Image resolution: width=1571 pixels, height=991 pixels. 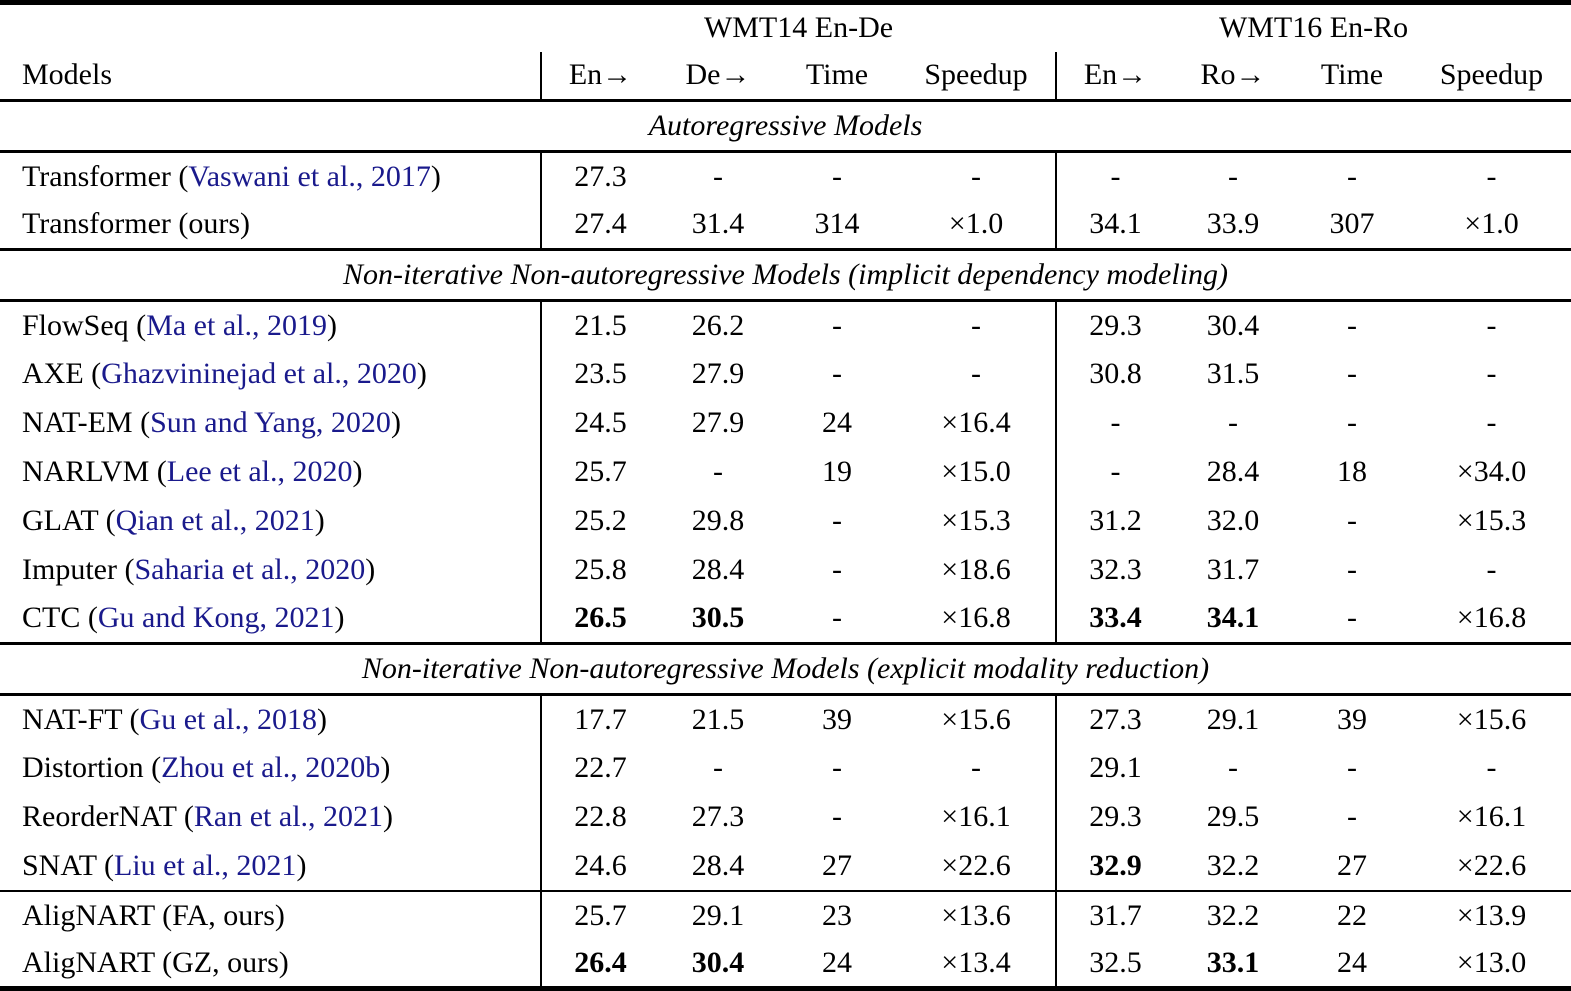 What do you see at coordinates (976, 520) in the screenshot?
I see `cell-ende-3: ×15.3` at bounding box center [976, 520].